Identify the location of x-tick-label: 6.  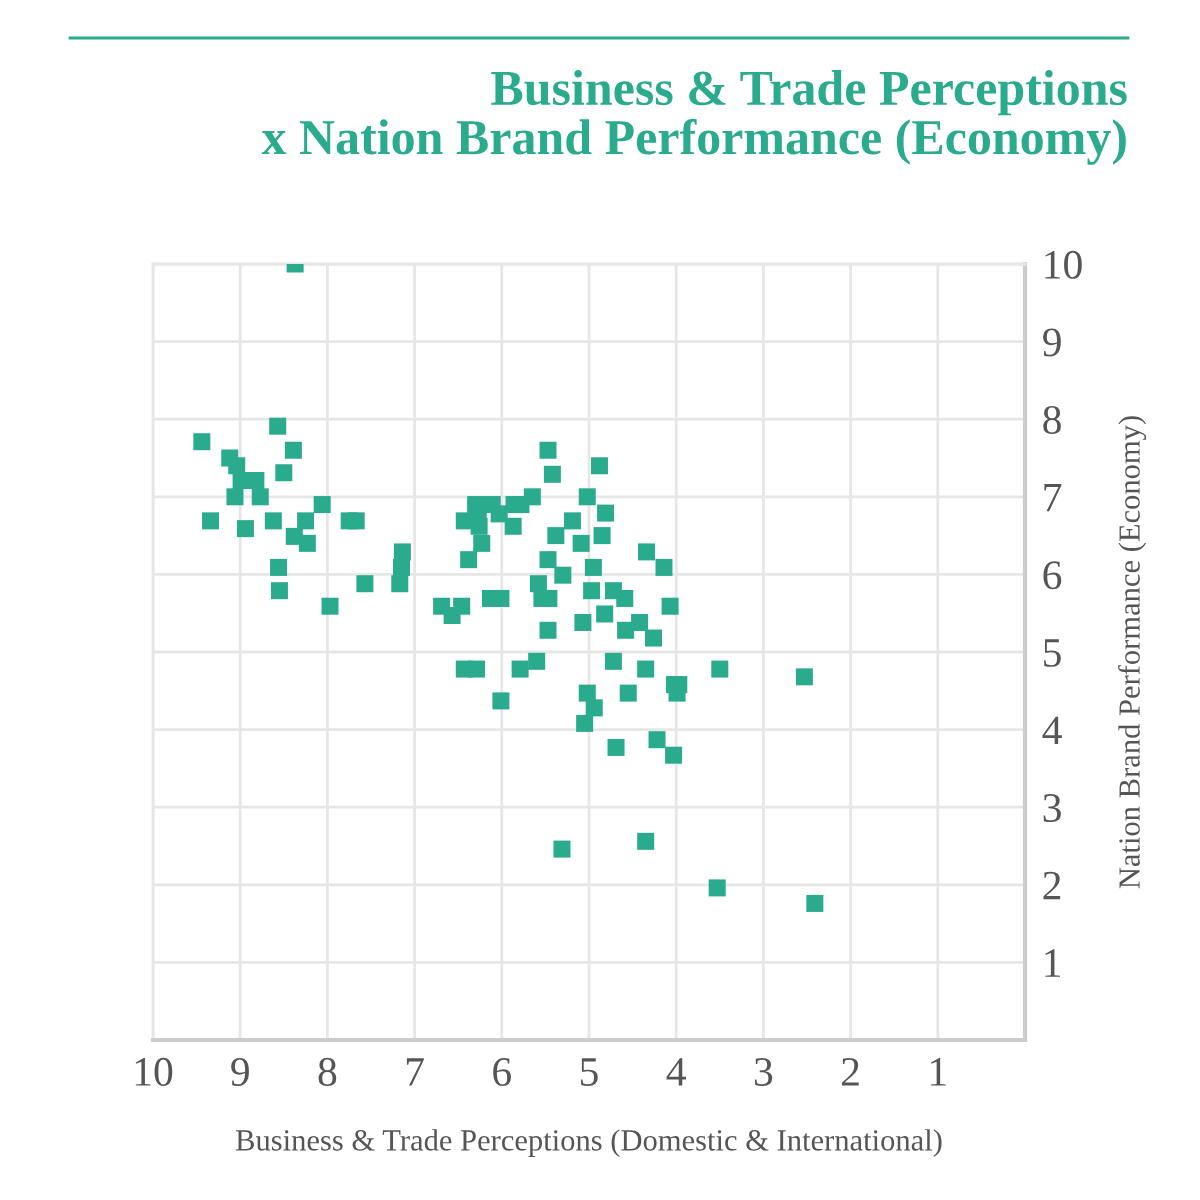
(502, 1071).